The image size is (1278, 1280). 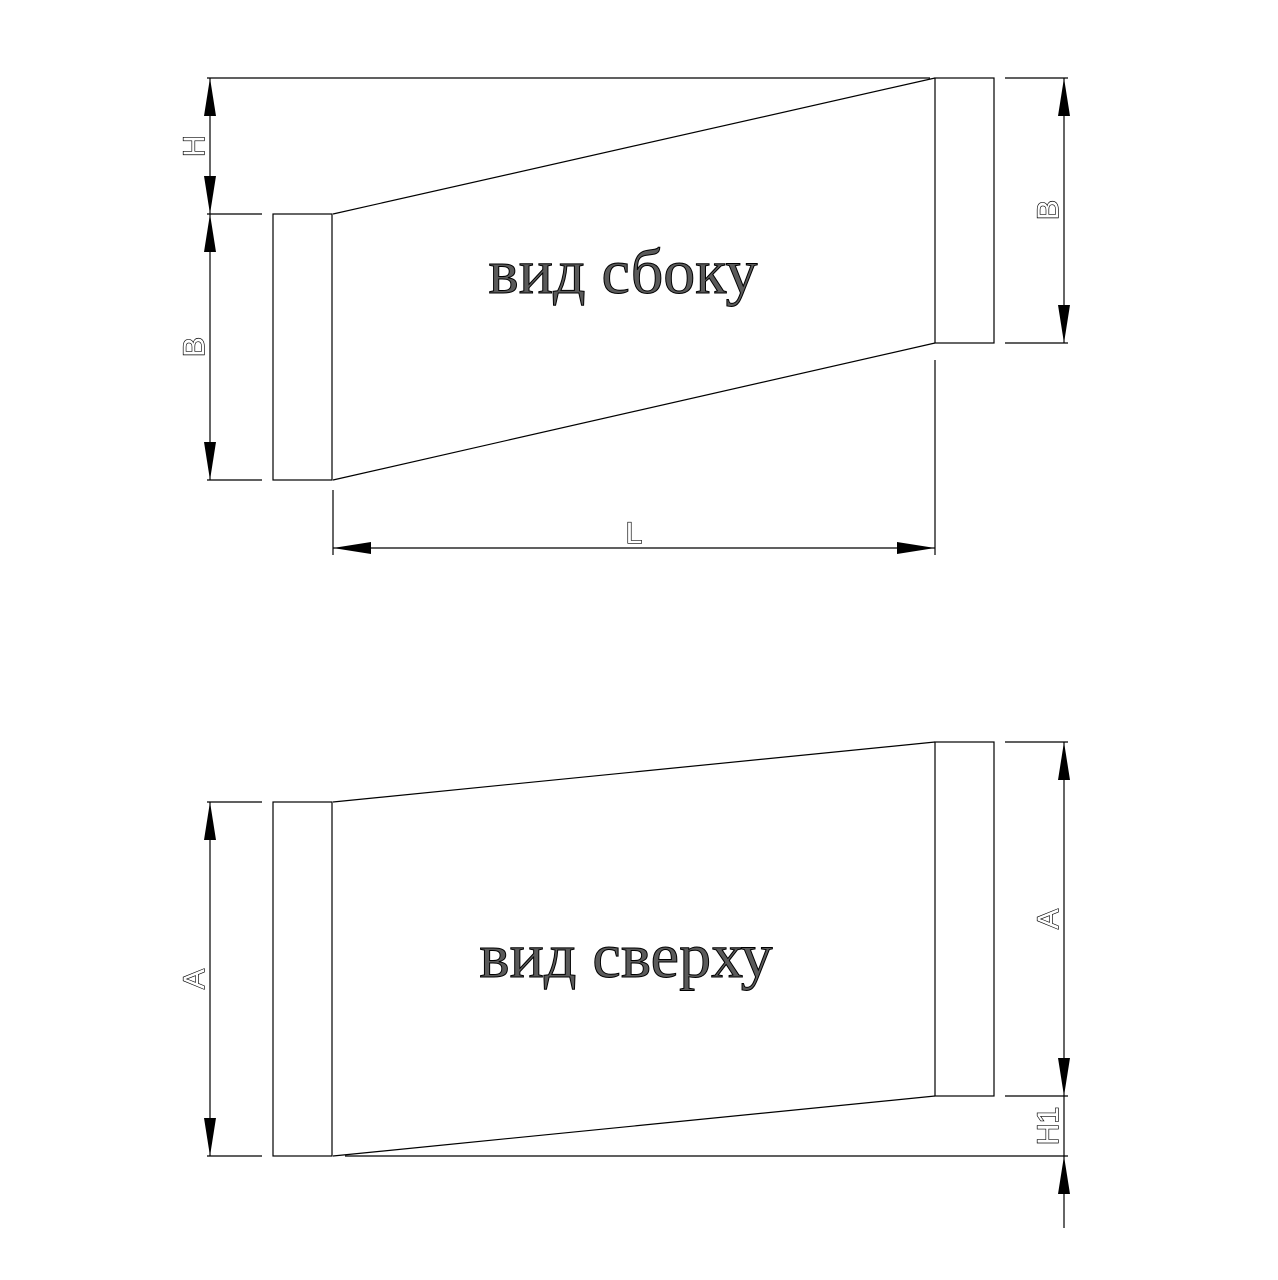 I want to click on top-left-flange, so click(x=302, y=979).